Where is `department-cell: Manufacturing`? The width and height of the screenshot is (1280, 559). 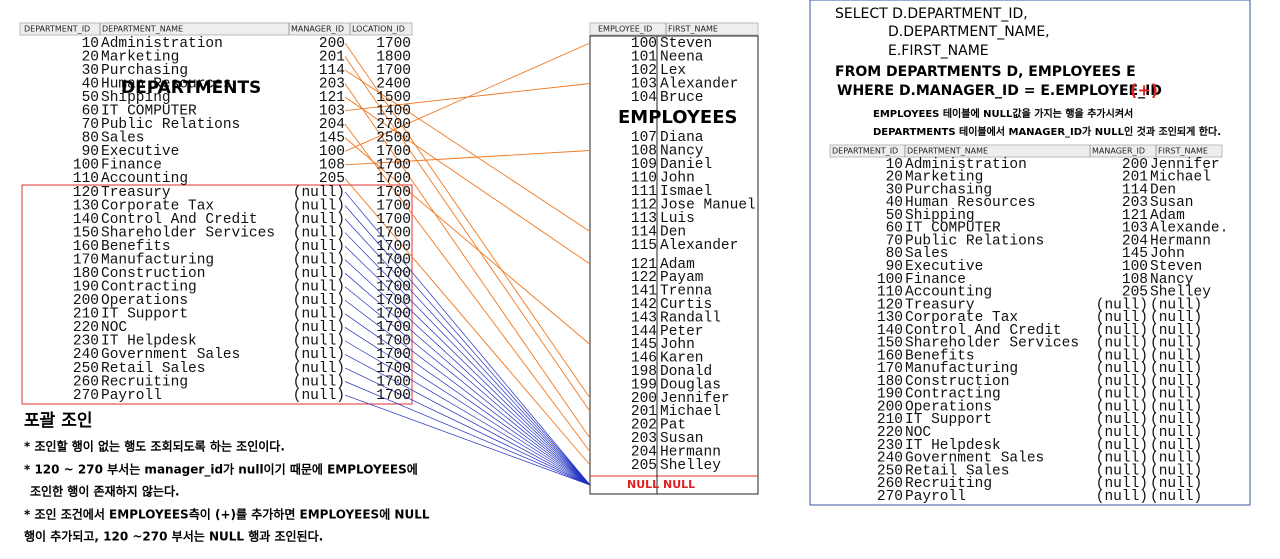
department-cell: Manufacturing is located at coordinates (157, 260).